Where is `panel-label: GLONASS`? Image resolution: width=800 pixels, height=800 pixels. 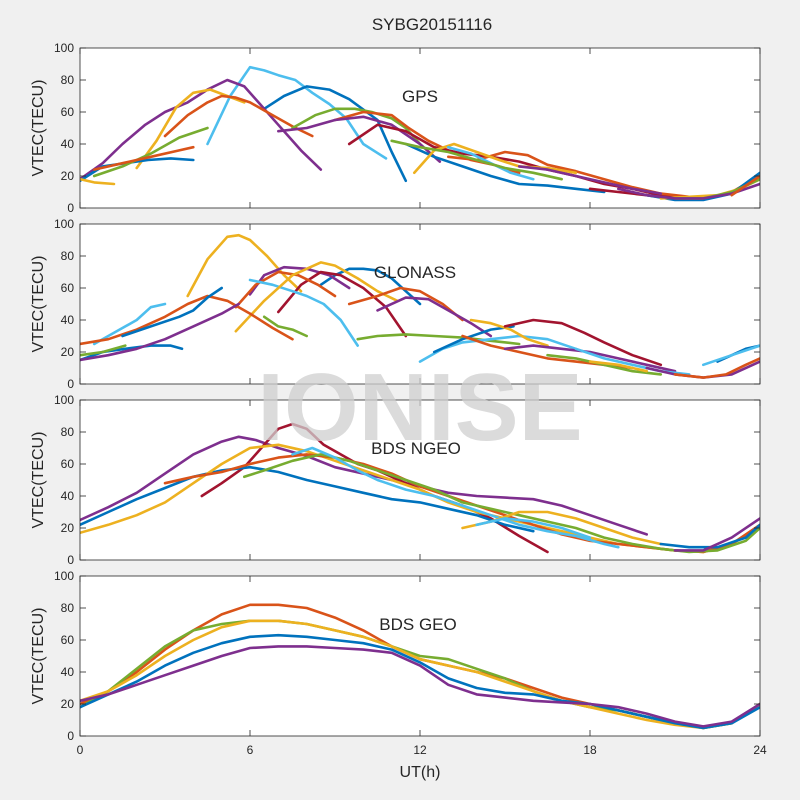 panel-label: GLONASS is located at coordinates (415, 272).